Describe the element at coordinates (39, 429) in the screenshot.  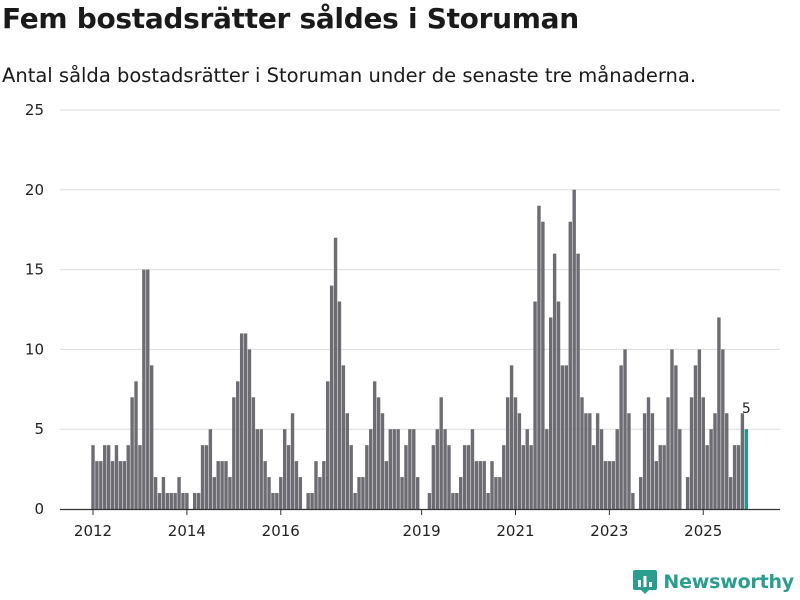
I see `y-tick-label-5: 5` at that location.